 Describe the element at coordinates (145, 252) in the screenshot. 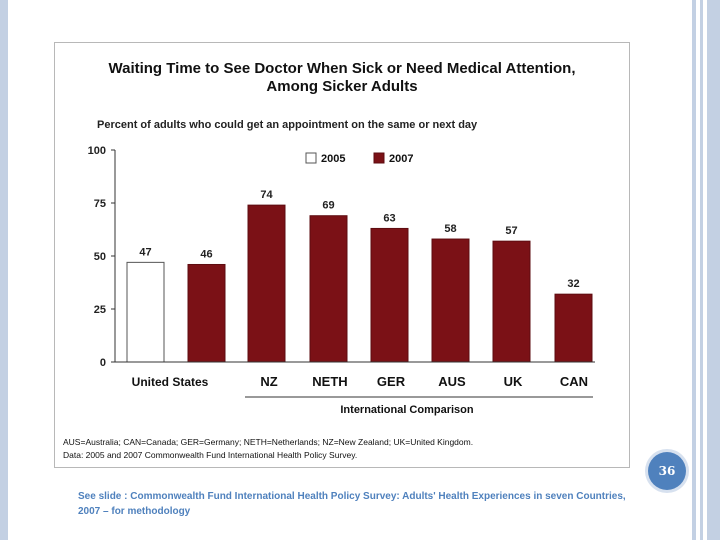

I see `bar-value-label-0: 47` at that location.